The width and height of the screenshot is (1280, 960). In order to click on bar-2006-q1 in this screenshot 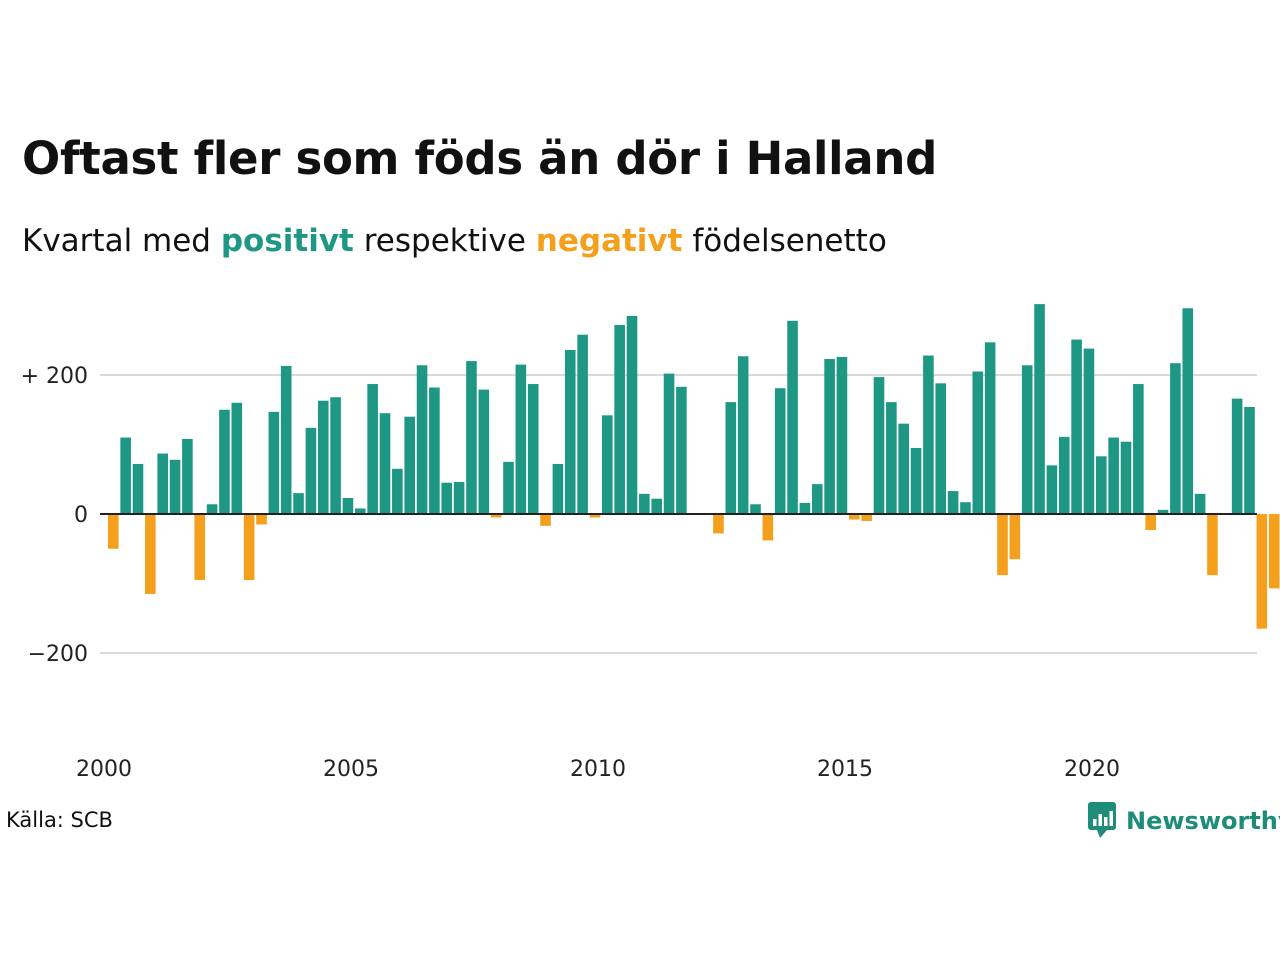, I will do `click(409, 465)`.